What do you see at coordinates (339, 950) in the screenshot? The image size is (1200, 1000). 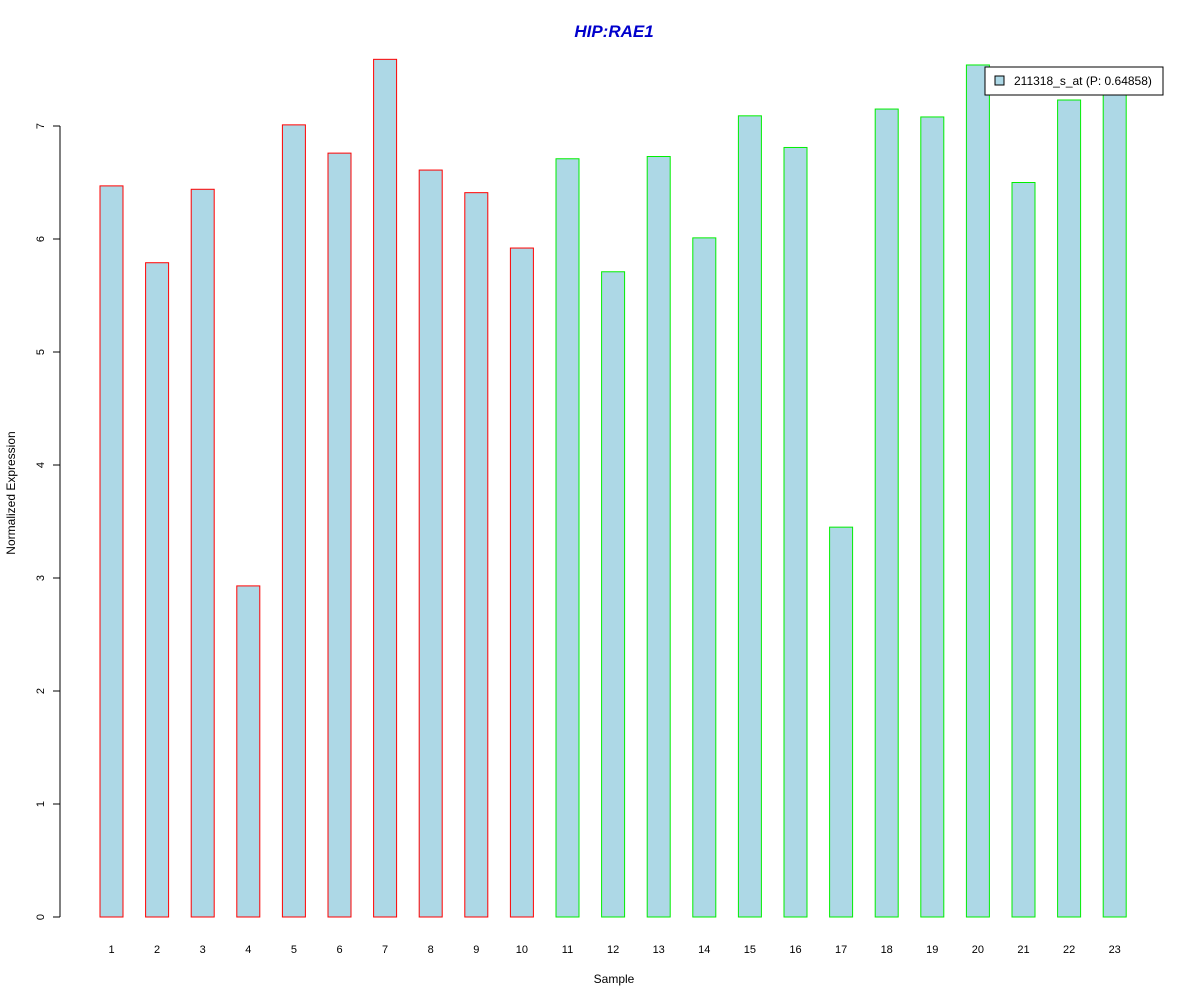 I see `x-tick-label: 6` at bounding box center [339, 950].